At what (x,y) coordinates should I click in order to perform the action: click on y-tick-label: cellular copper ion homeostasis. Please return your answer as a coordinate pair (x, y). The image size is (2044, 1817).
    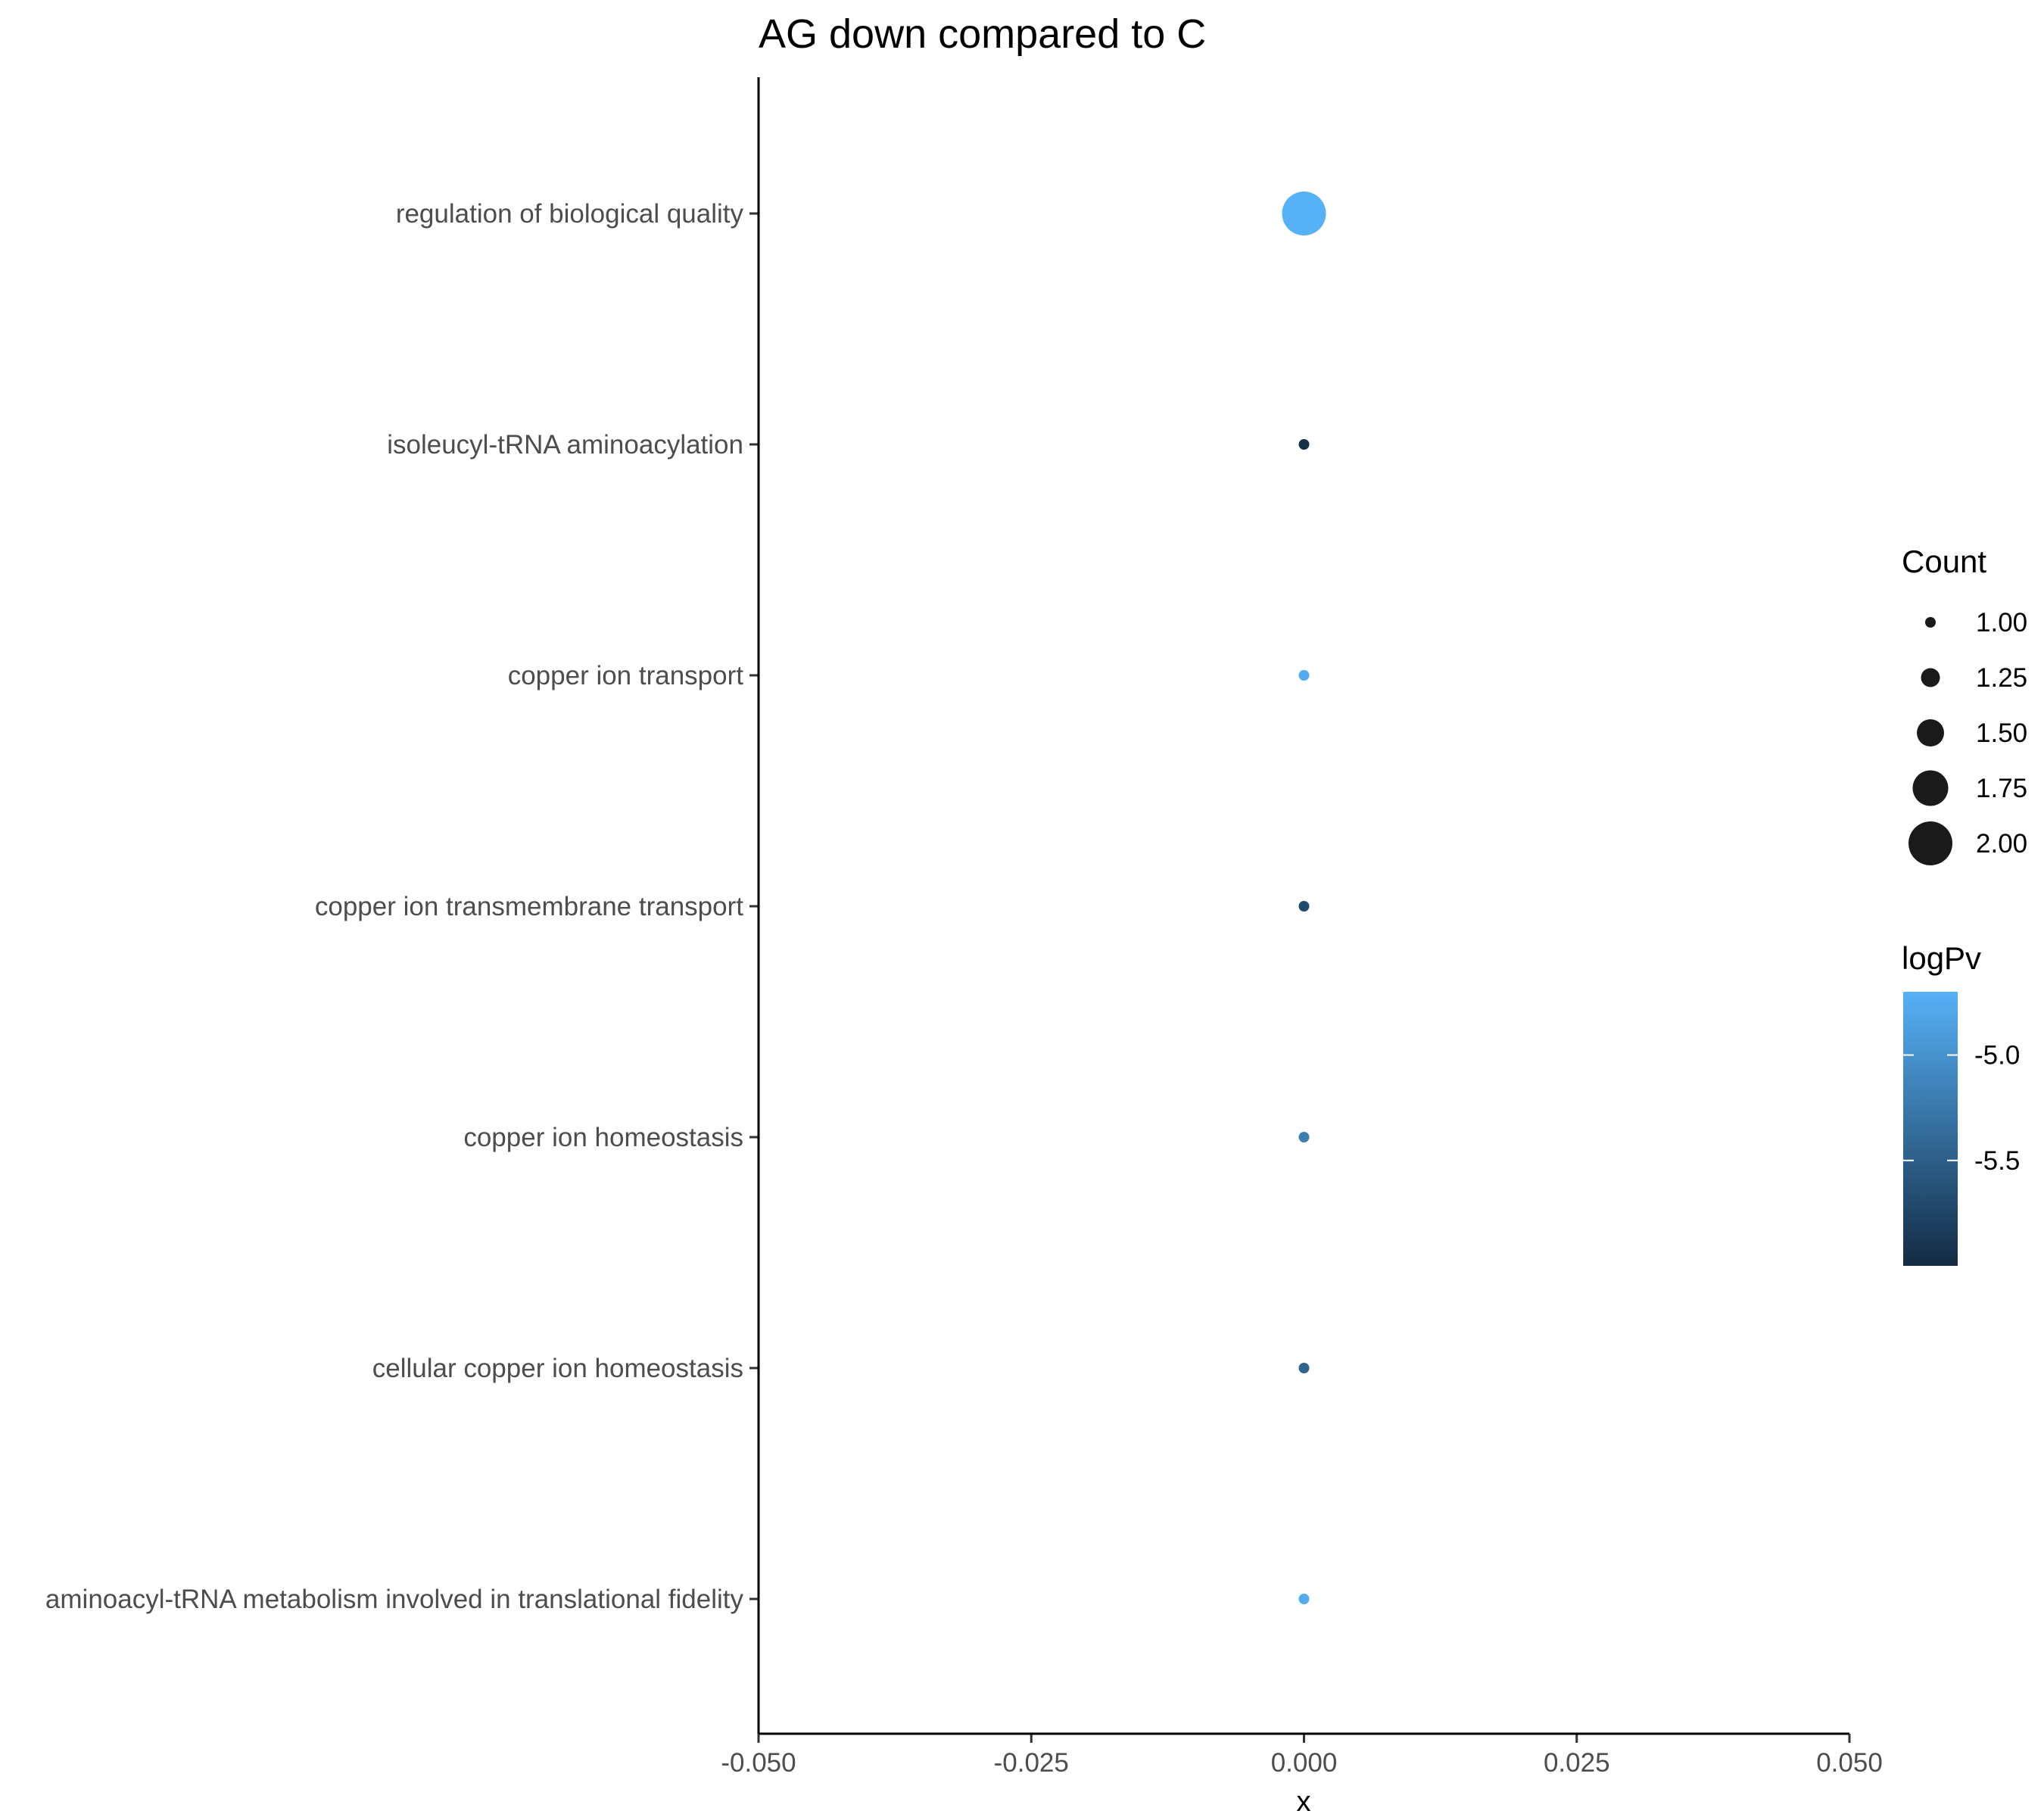
    Looking at the image, I should click on (557, 1368).